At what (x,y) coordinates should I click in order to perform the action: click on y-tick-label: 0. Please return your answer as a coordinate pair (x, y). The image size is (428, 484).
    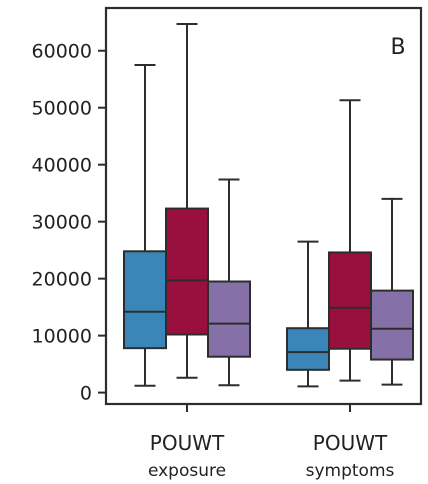
    Looking at the image, I should click on (86, 394).